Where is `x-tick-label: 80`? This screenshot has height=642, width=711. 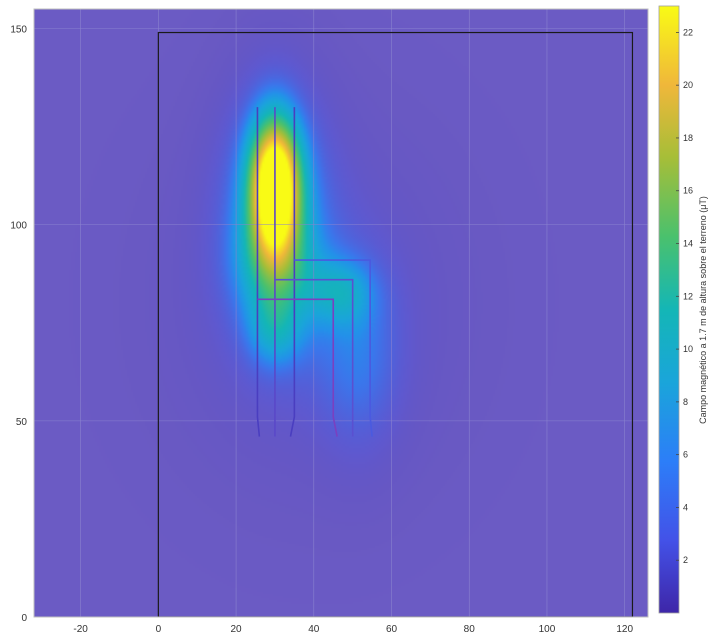 x-tick-label: 80 is located at coordinates (470, 629).